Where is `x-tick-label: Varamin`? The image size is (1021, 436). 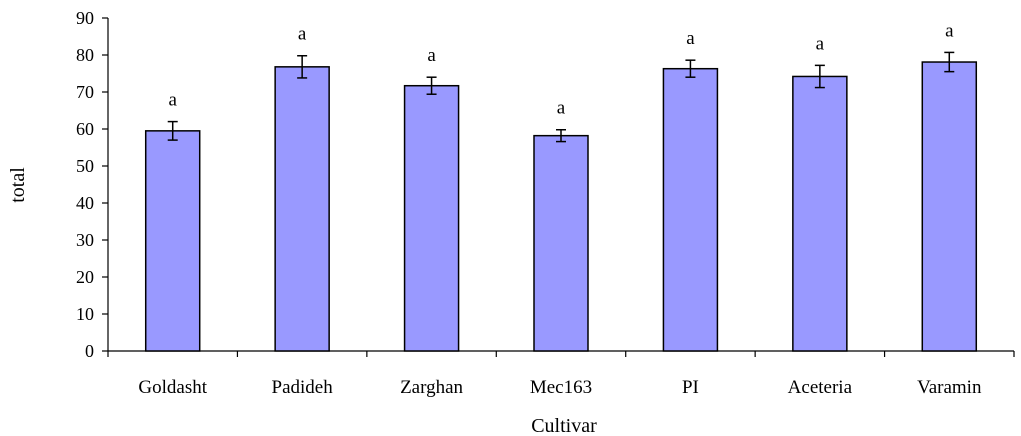 x-tick-label: Varamin is located at coordinates (949, 387).